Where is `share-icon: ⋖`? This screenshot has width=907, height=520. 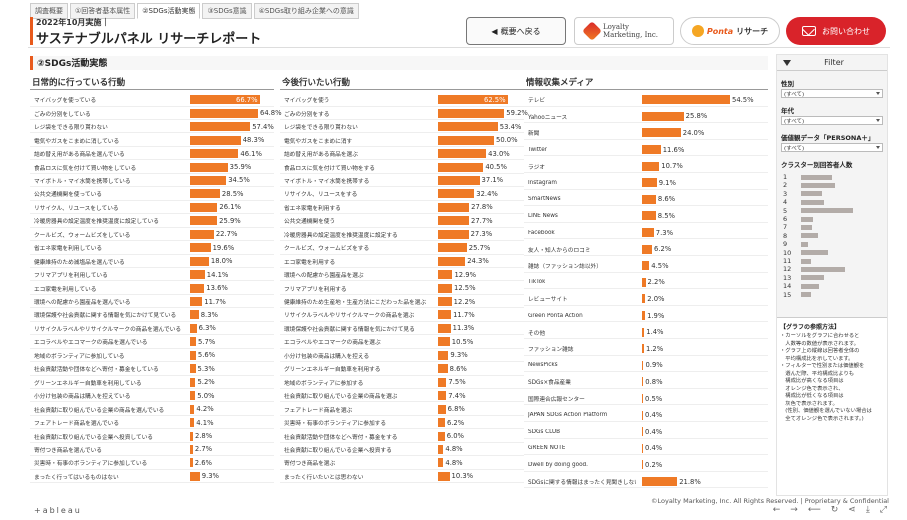
share-icon: ⋖ is located at coordinates (852, 510).